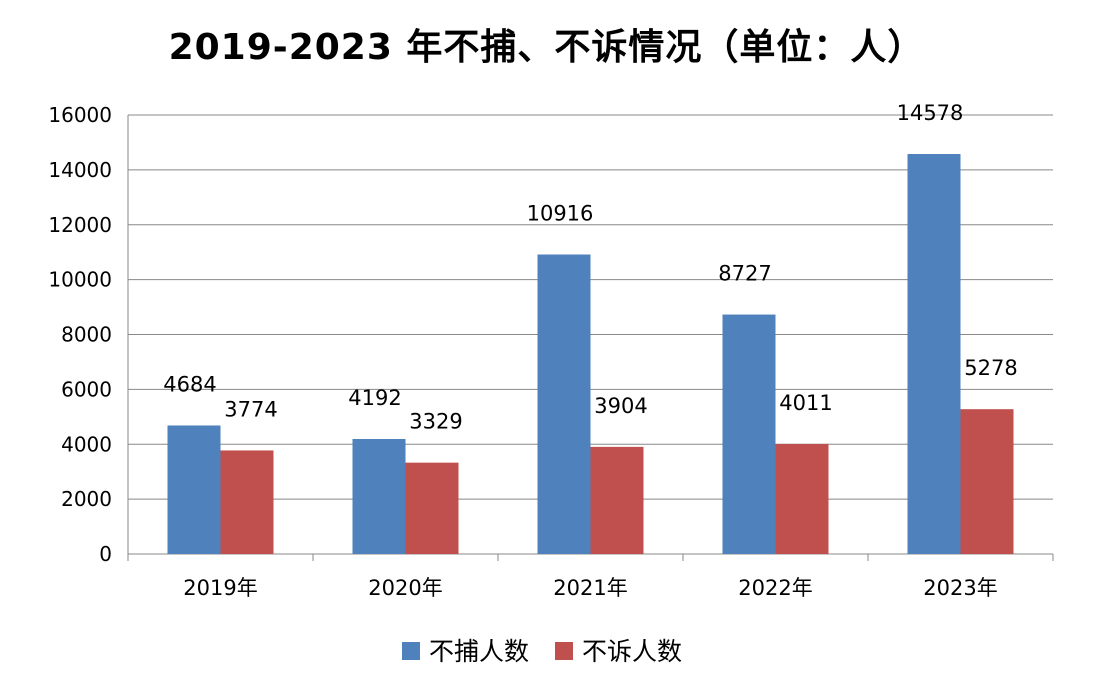 This screenshot has width=1093, height=693. I want to click on data-label: 10916, so click(560, 213).